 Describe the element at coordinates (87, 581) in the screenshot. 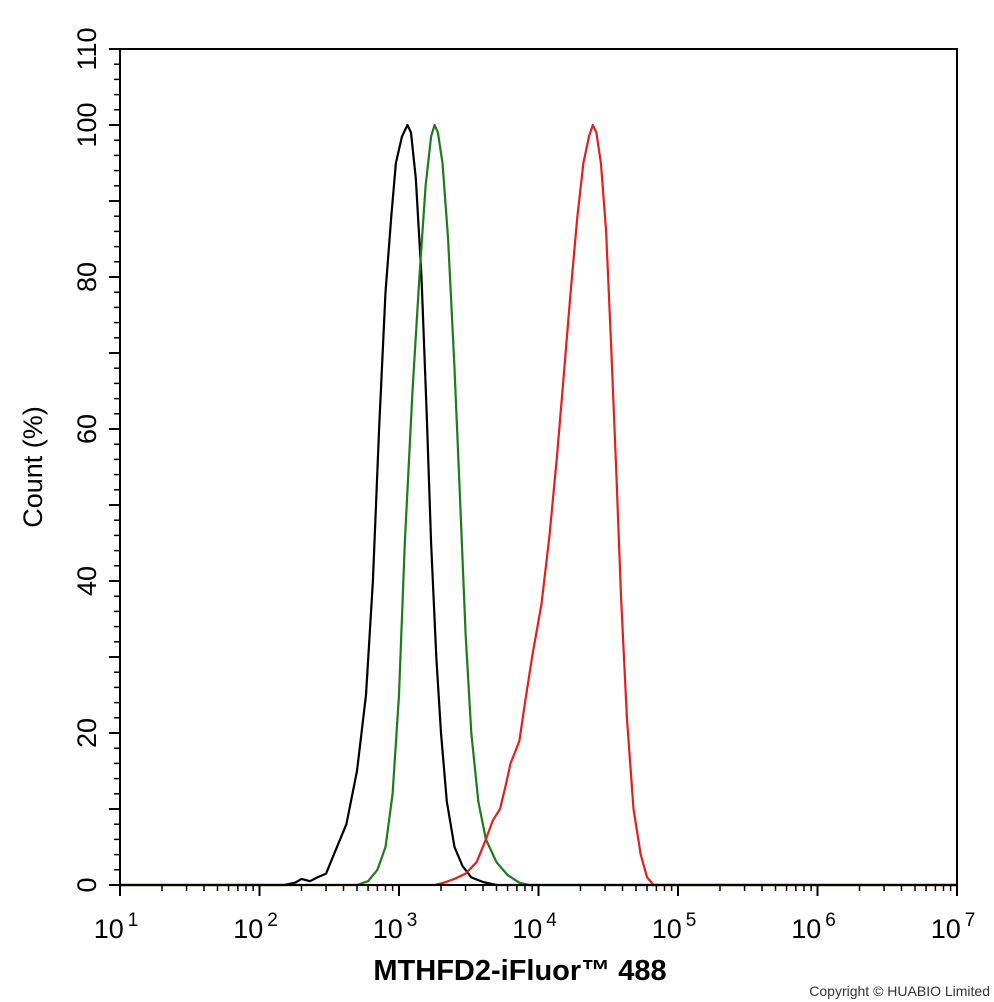

I see `y-tick-label: 40` at that location.